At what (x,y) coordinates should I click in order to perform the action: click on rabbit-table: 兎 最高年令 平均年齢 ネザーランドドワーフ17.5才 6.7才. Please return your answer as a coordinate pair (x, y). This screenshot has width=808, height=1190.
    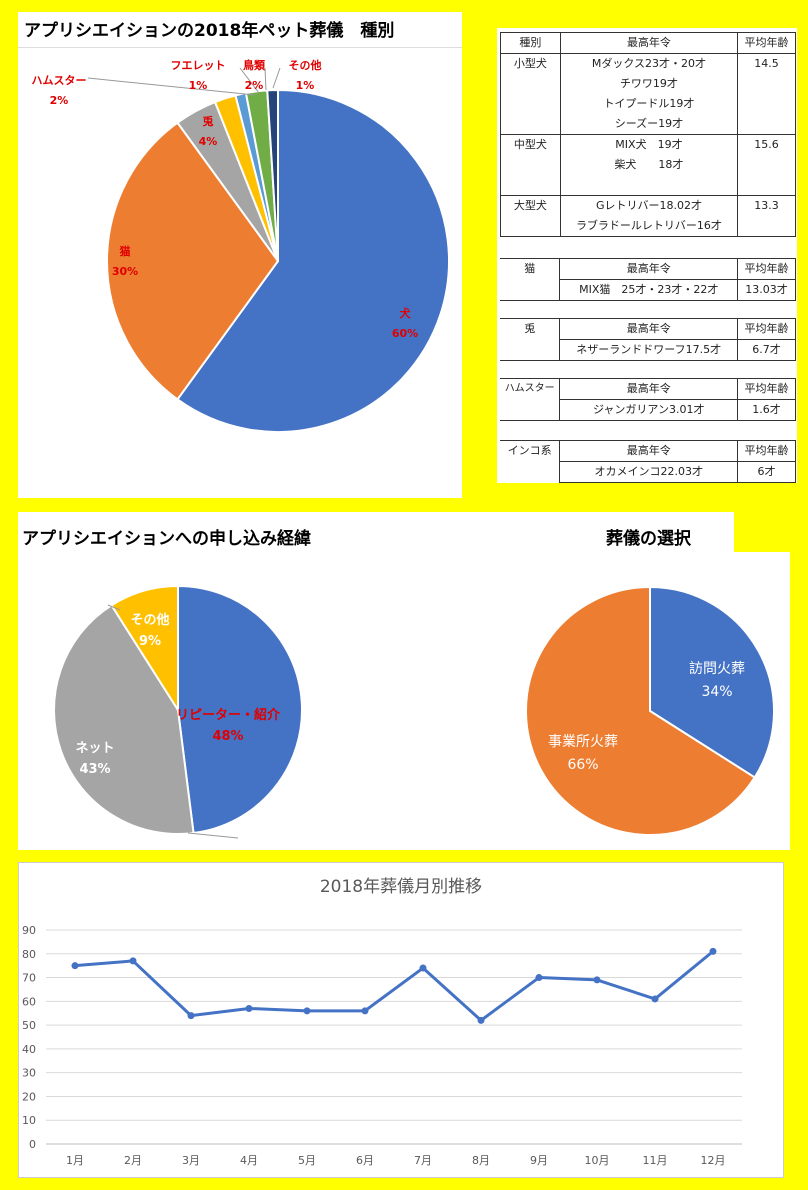
    Looking at the image, I should click on (648, 339).